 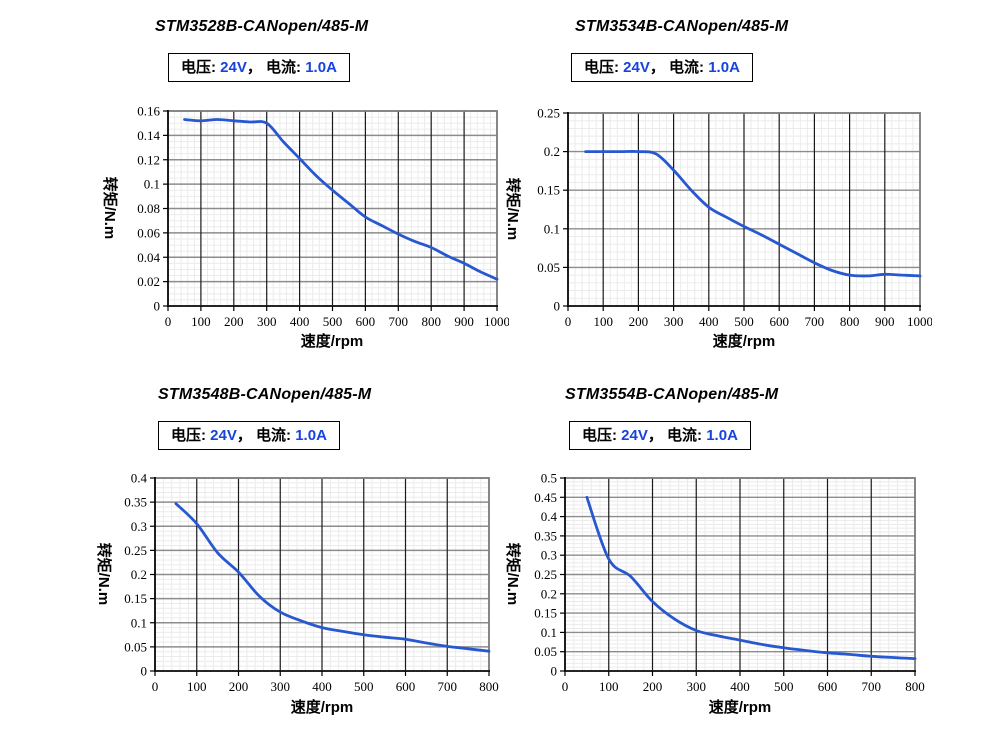 What do you see at coordinates (148, 232) in the screenshot?
I see `svg-text: 0.06` at bounding box center [148, 232].